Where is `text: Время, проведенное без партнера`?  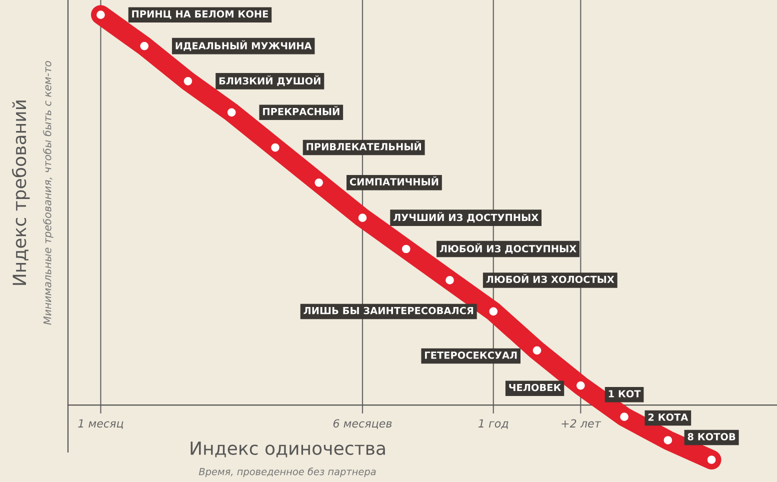
text: Время, проведенное без партнера is located at coordinates (287, 473).